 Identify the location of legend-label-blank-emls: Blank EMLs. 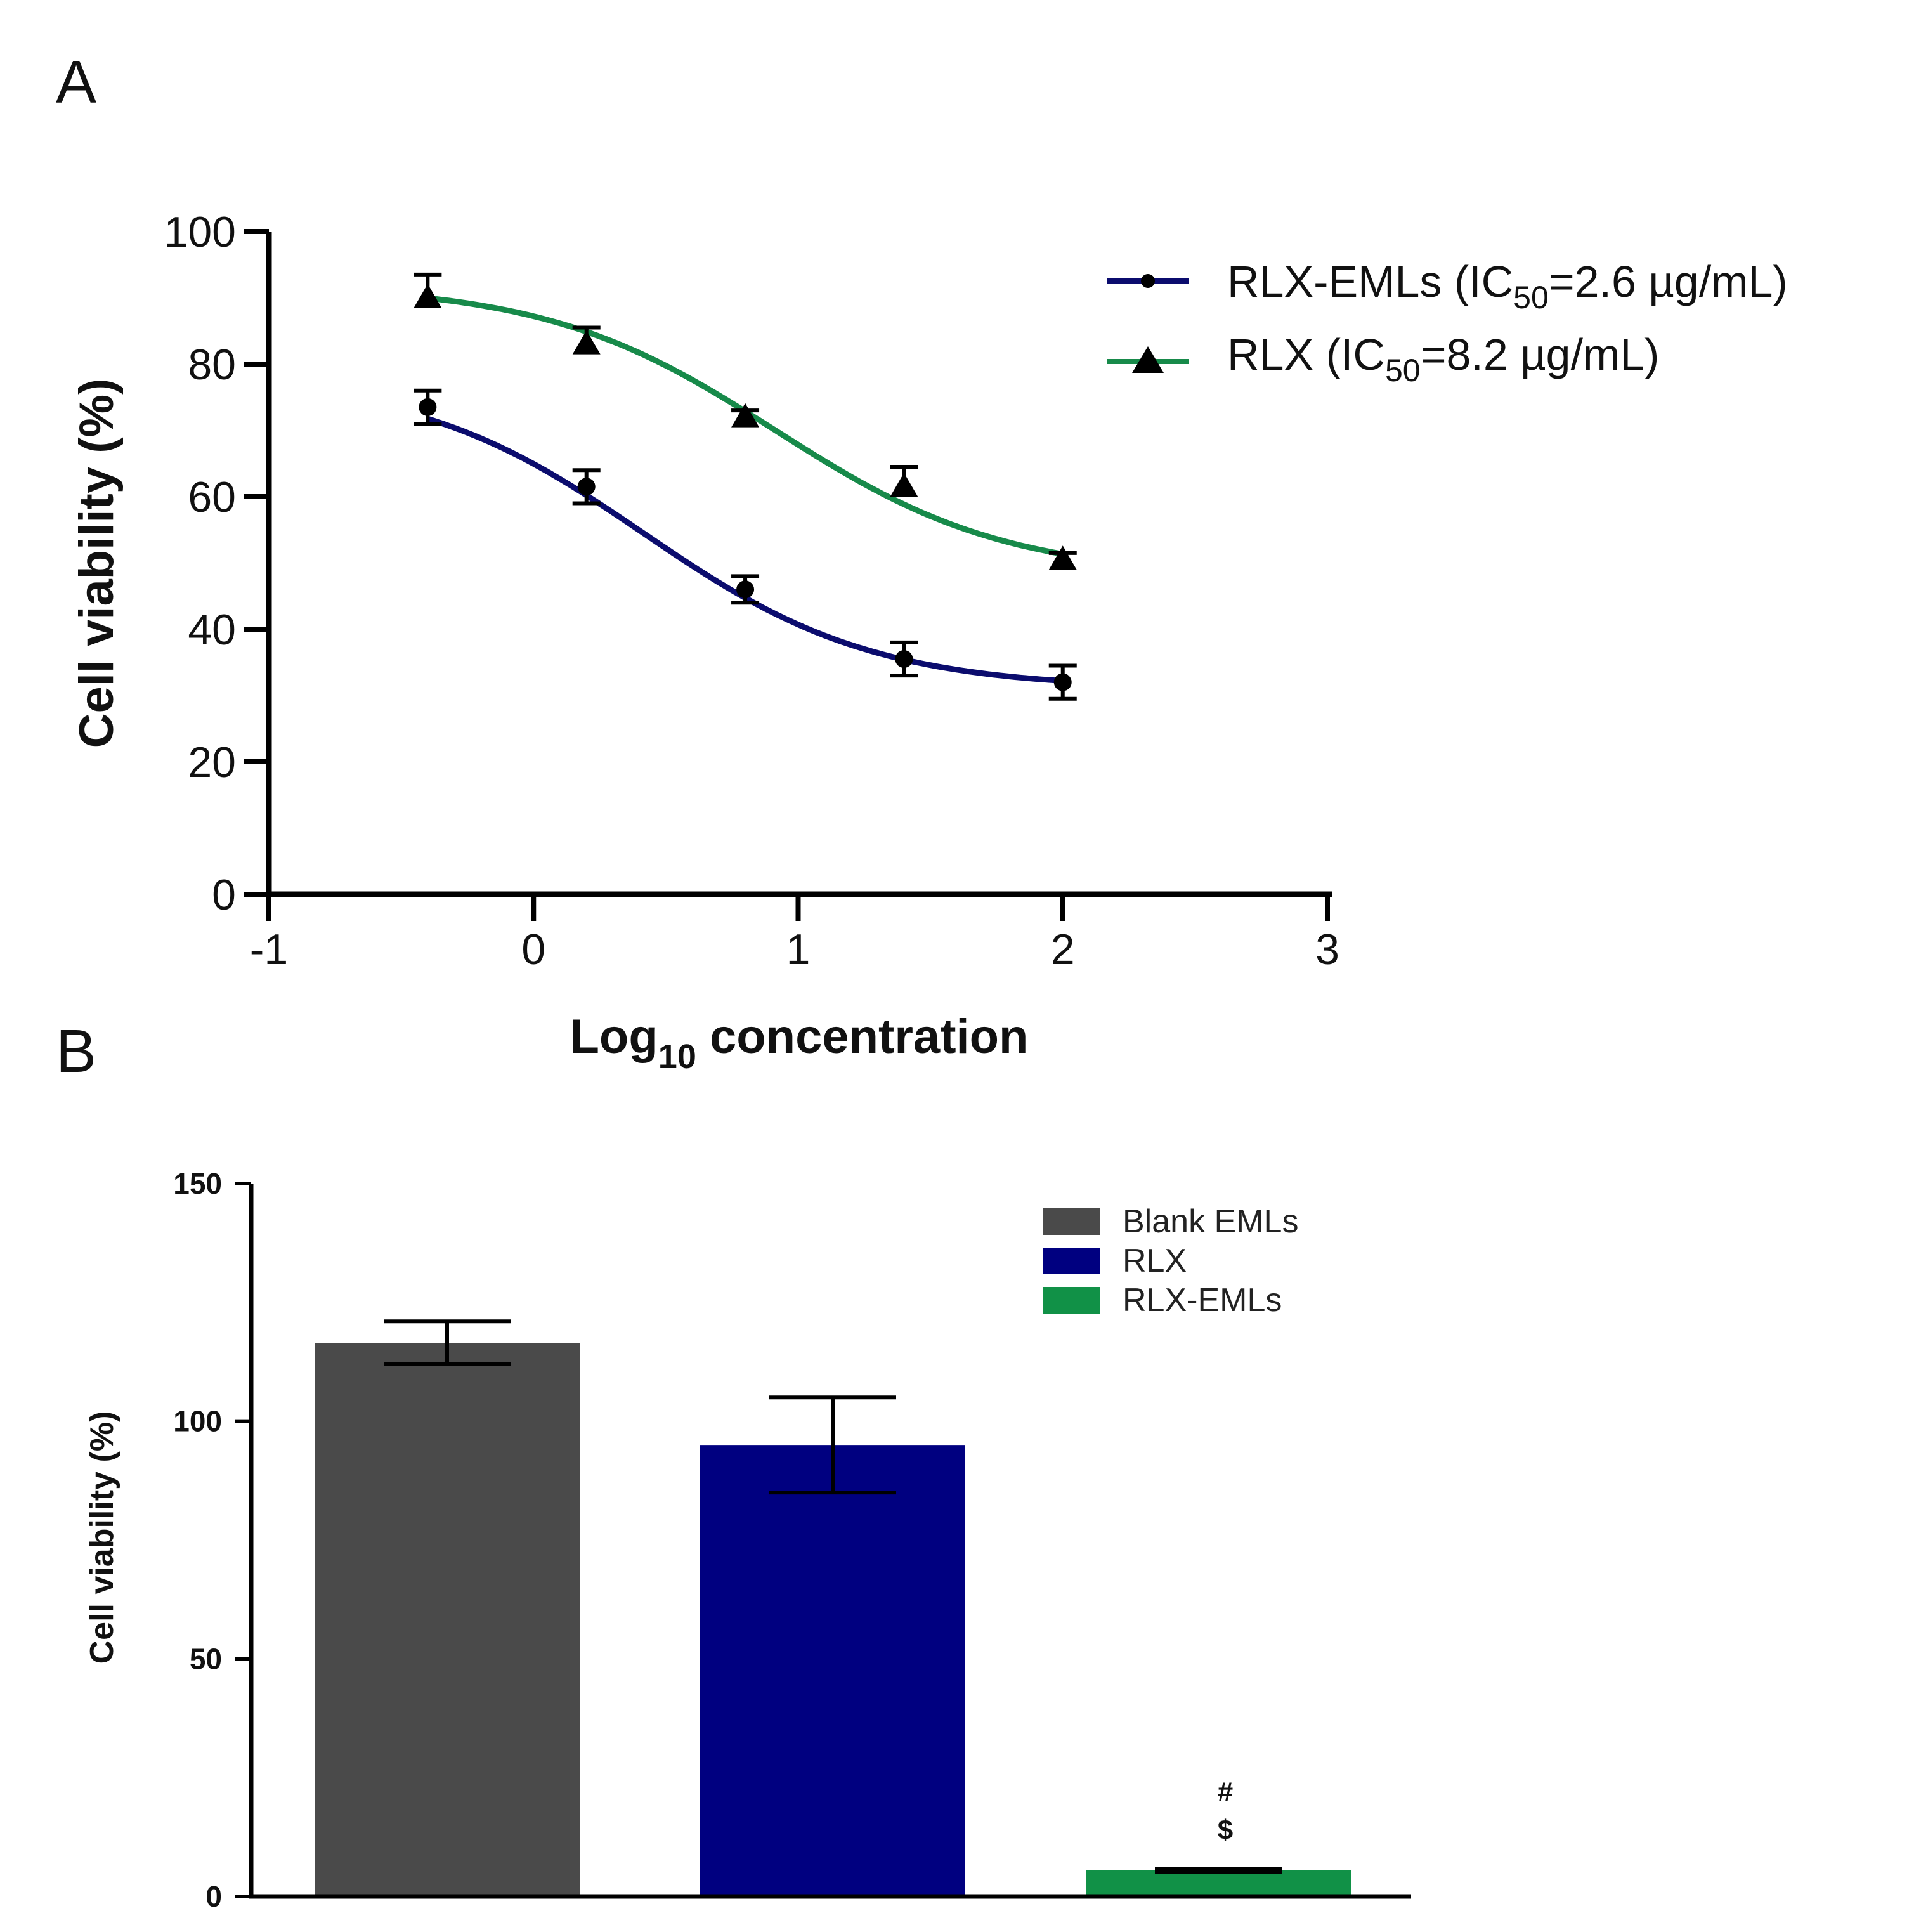
(1210, 1221).